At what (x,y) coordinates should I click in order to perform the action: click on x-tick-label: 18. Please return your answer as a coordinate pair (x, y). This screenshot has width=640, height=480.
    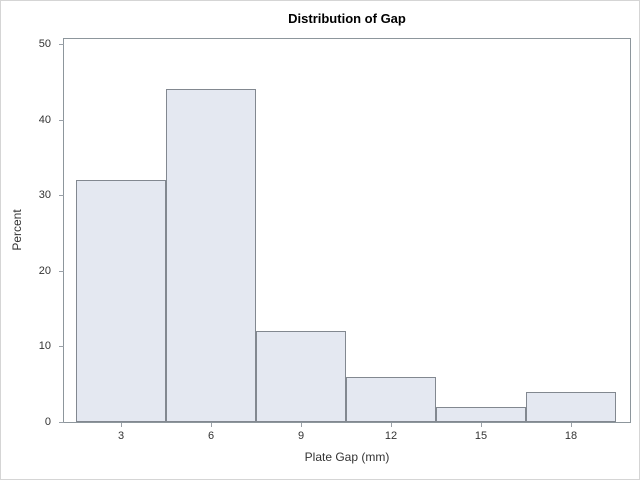
    Looking at the image, I should click on (571, 436).